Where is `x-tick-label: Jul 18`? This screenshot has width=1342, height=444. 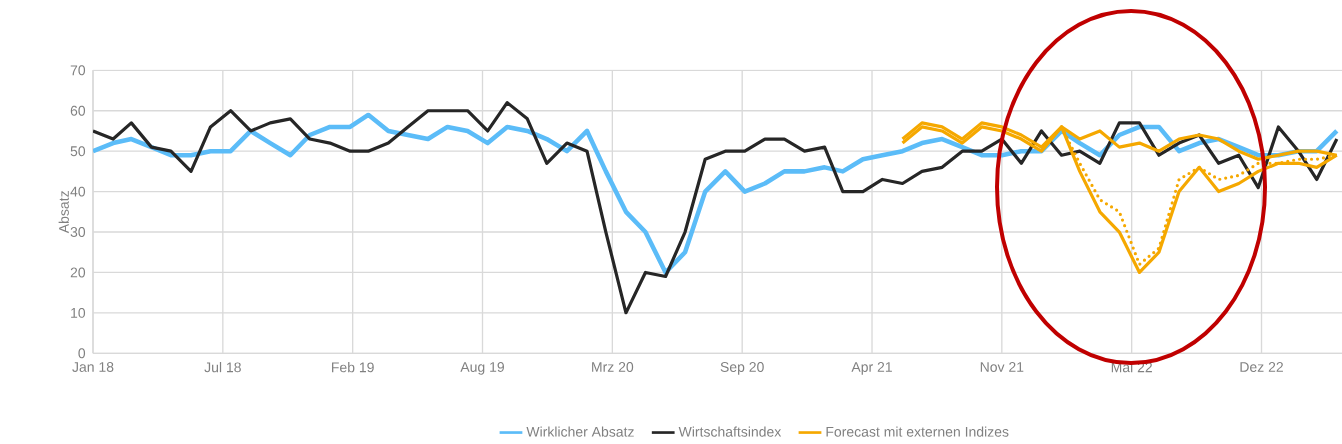 x-tick-label: Jul 18 is located at coordinates (222, 367).